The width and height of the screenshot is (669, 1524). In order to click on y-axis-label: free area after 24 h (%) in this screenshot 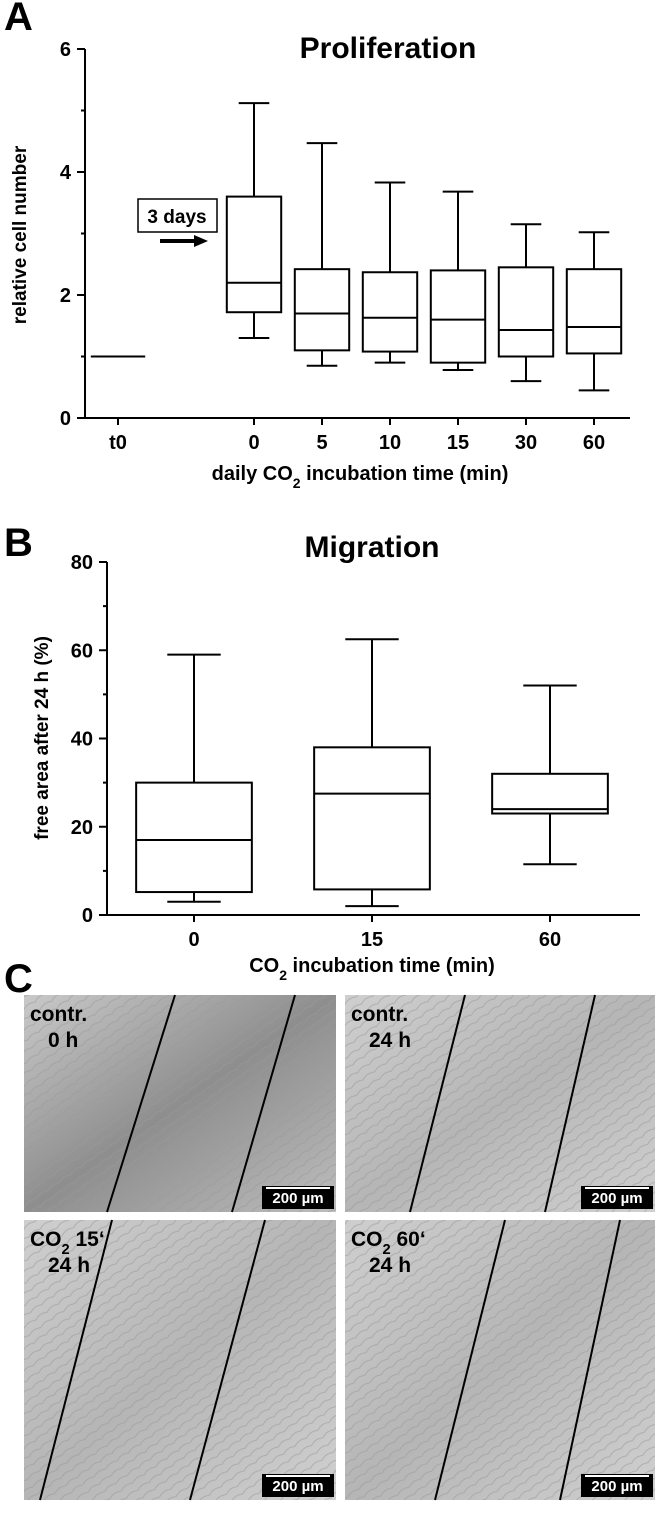, I will do `click(42, 738)`.